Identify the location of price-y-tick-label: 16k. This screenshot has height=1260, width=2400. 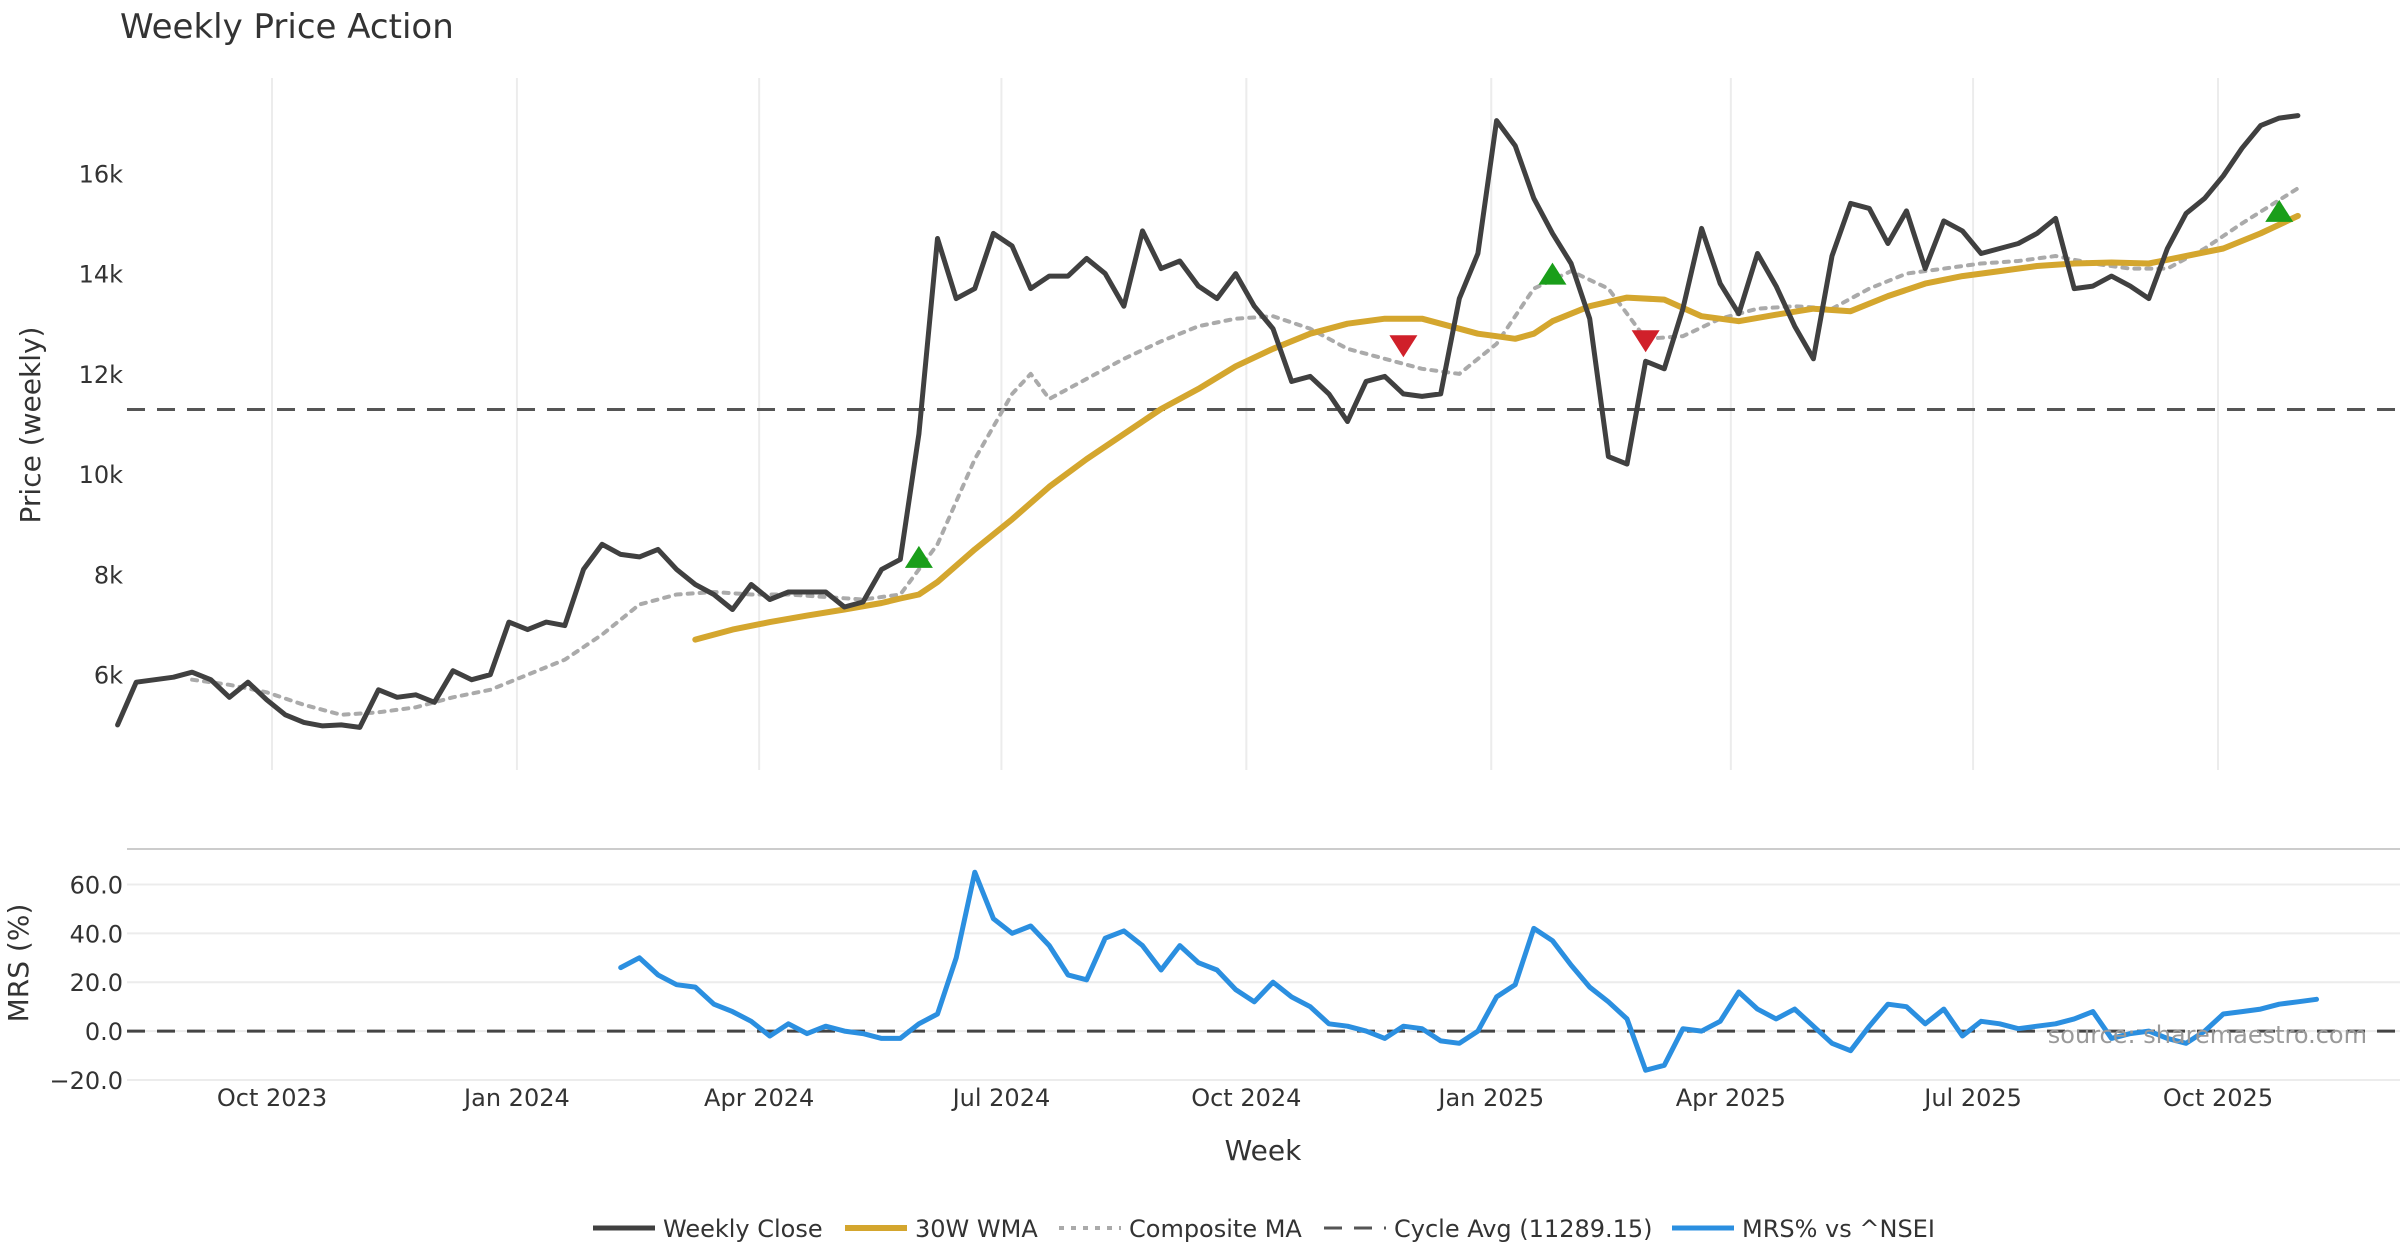
(101, 174).